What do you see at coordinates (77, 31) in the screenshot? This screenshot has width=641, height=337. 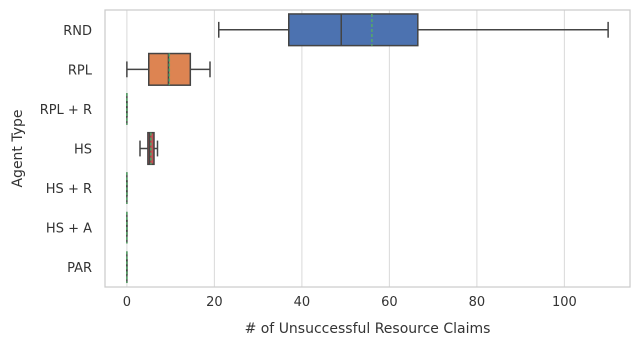 I see `y-tick-label: RND` at bounding box center [77, 31].